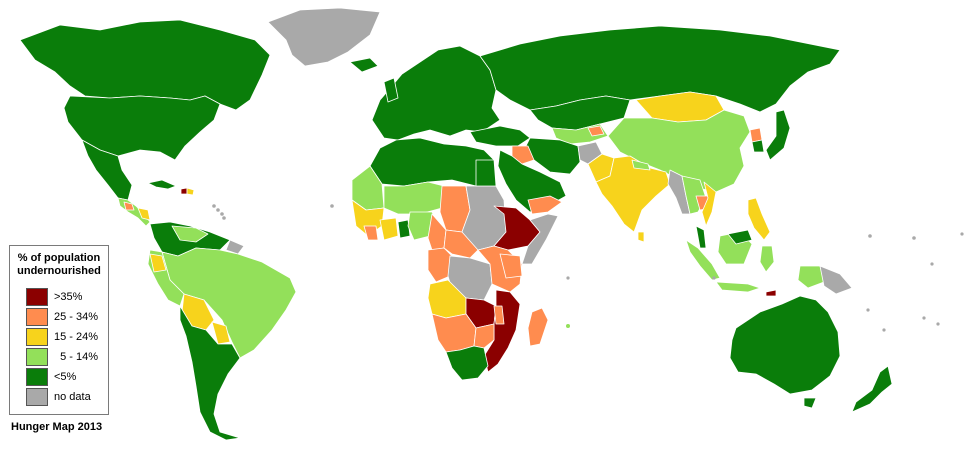 The height and width of the screenshot is (452, 975). Describe the element at coordinates (778, 135) in the screenshot. I see `region-japan` at that location.